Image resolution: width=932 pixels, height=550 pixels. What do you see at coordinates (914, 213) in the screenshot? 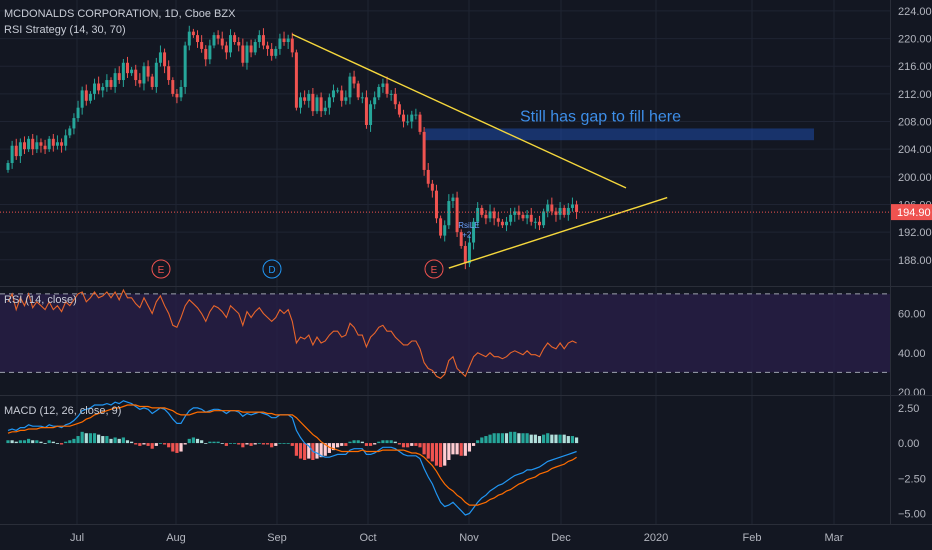
I see `last-price-label: 194.90` at bounding box center [914, 213].